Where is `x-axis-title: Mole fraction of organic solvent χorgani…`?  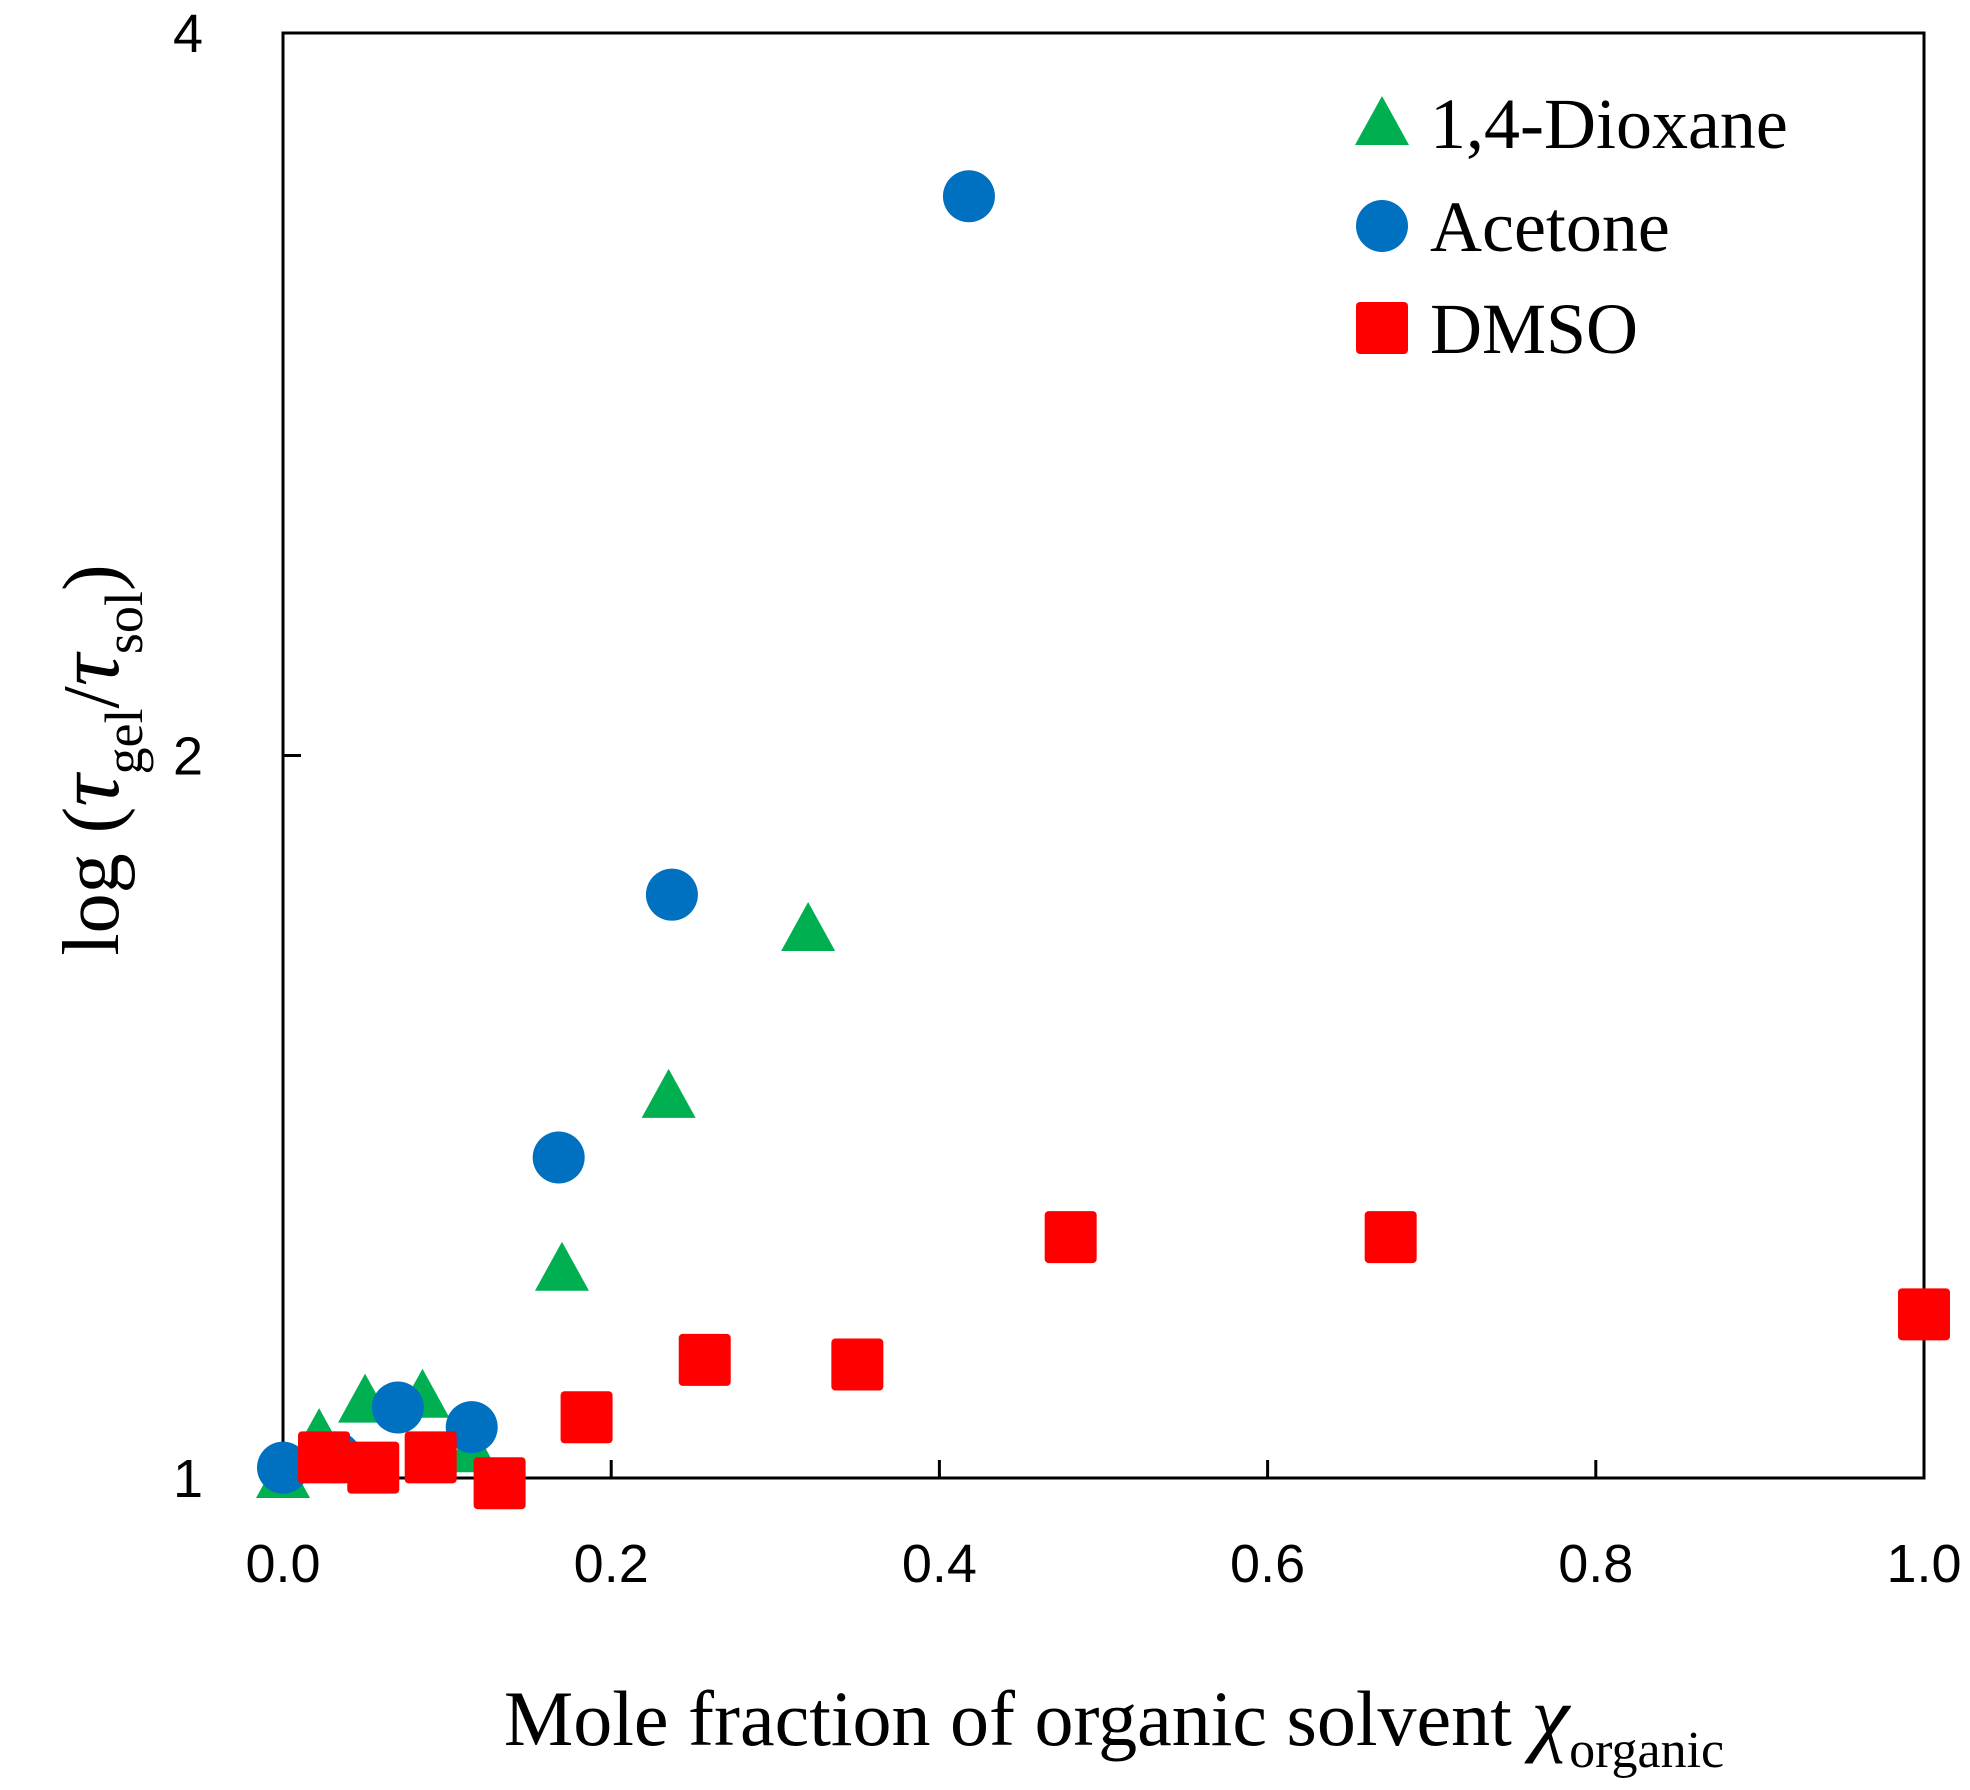
x-axis-title: Mole fraction of organic solvent χorgani… is located at coordinates (1114, 1723).